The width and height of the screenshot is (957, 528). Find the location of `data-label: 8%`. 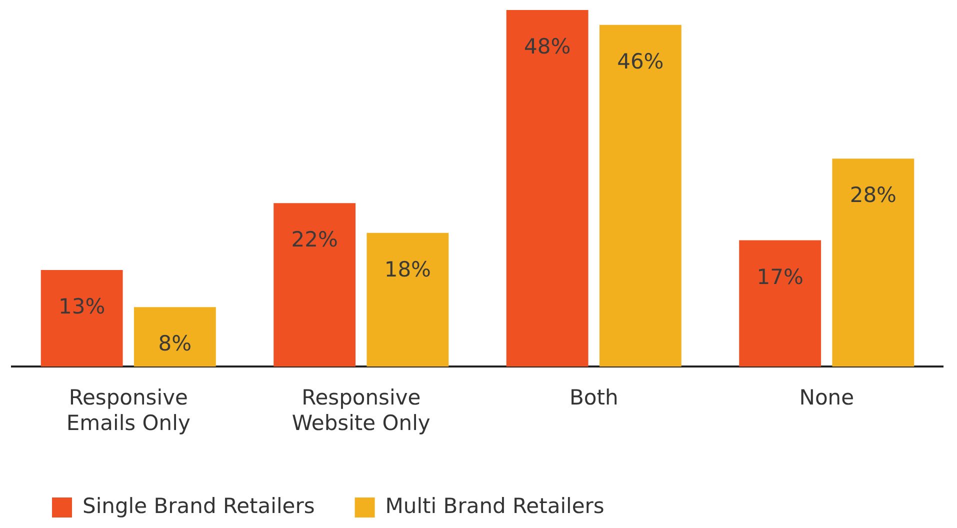

data-label: 8% is located at coordinates (175, 344).